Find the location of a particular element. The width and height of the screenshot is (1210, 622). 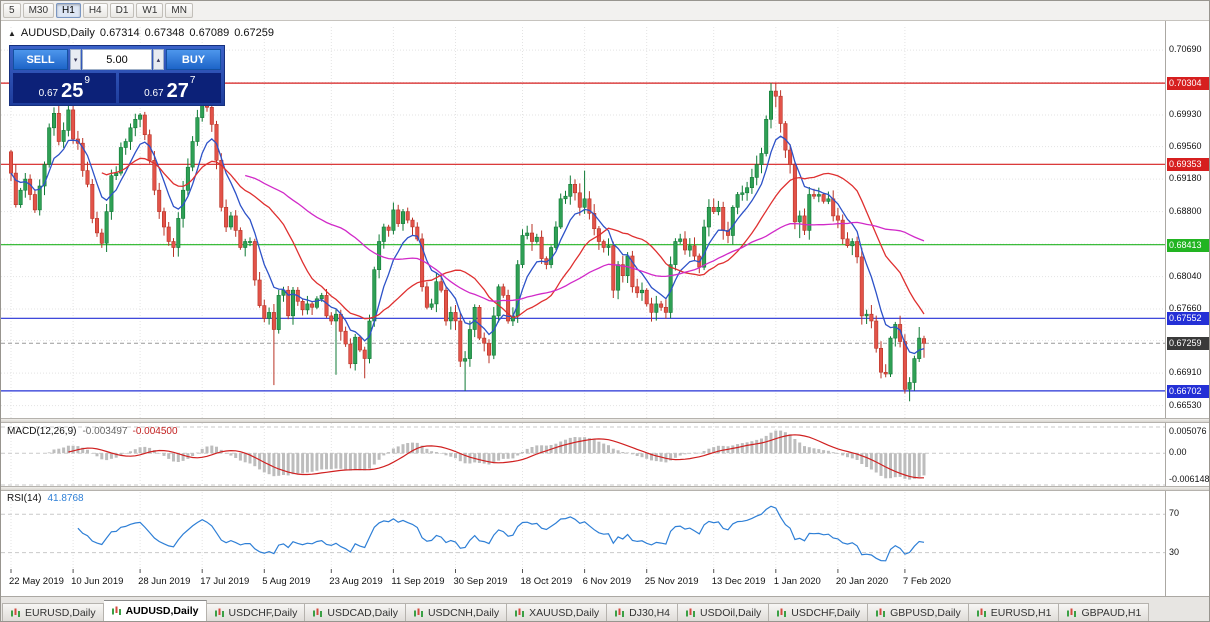

chart-tab-gbpaud-h1: GBPAUD,H1 is located at coordinates (1104, 612).